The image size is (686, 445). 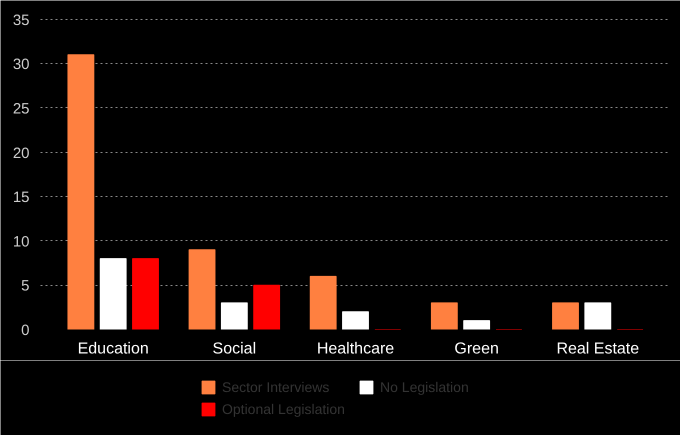 I want to click on y-tick-label: 15, so click(x=21, y=197).